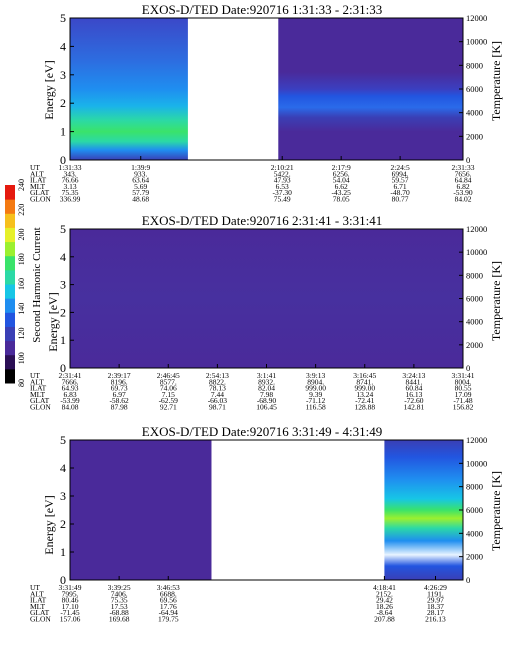 The height and width of the screenshot is (649, 505). Describe the element at coordinates (70, 612) in the screenshot. I see `table-cell: -71.45` at that location.